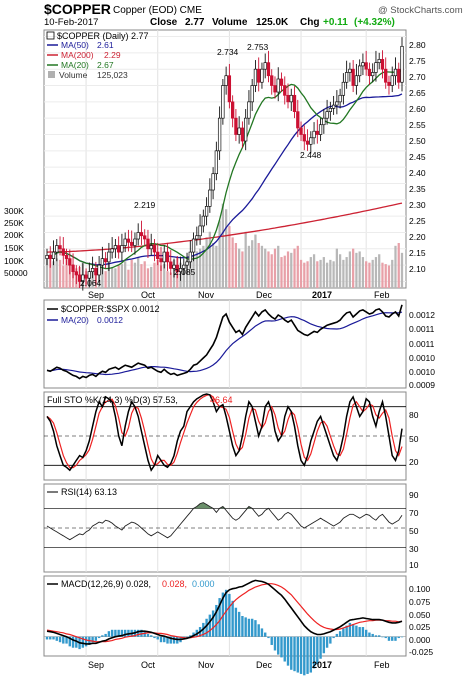 The height and width of the screenshot is (685, 464). Describe the element at coordinates (16, 242) in the screenshot. I see `volume-y-axis: 300K 250K 200K 150K 100K 50000` at that location.